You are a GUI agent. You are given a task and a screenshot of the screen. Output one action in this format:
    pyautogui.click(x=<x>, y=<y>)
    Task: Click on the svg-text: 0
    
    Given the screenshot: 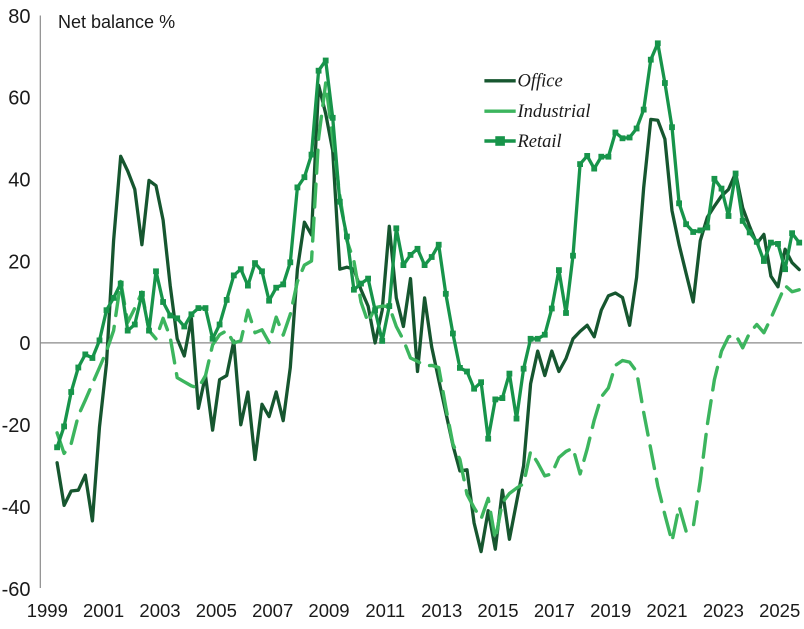 What is the action you would take?
    pyautogui.click(x=24, y=344)
    